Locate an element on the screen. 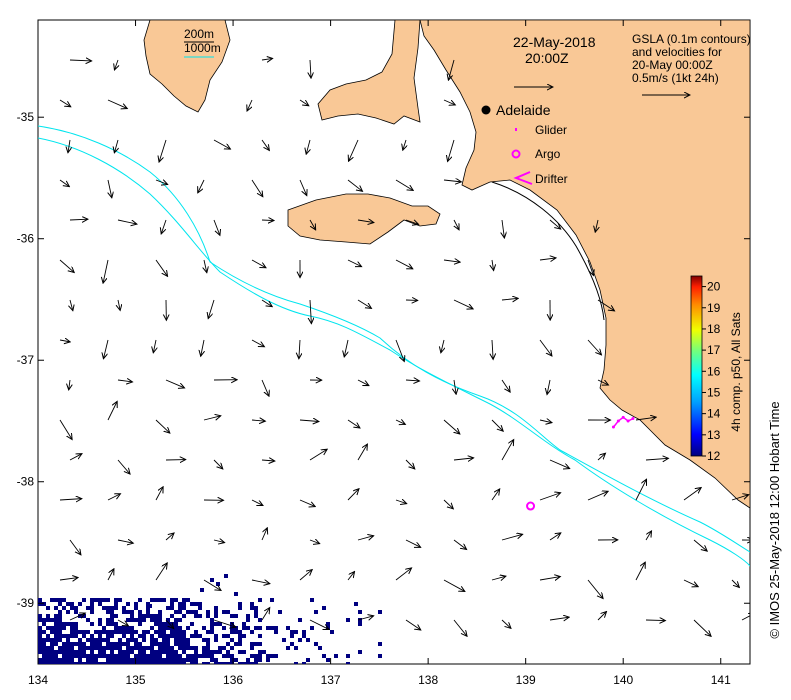  colorbar-ticks: 20 19 18 17 16 15 14 13 12 is located at coordinates (711, 371).